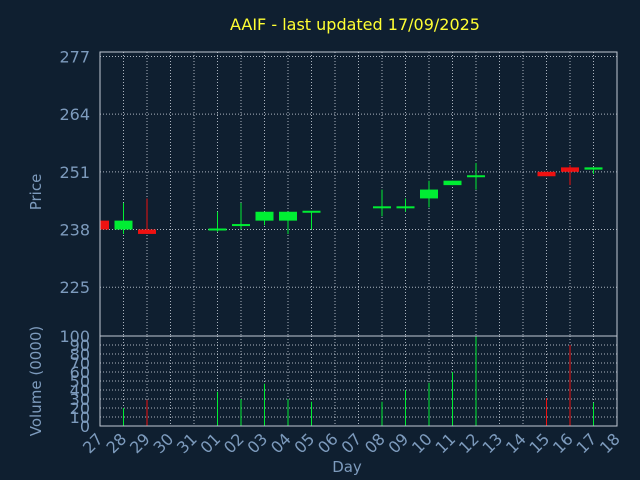 The height and width of the screenshot is (480, 640). What do you see at coordinates (347, 467) in the screenshot?
I see `x-axis-label: Day` at bounding box center [347, 467].